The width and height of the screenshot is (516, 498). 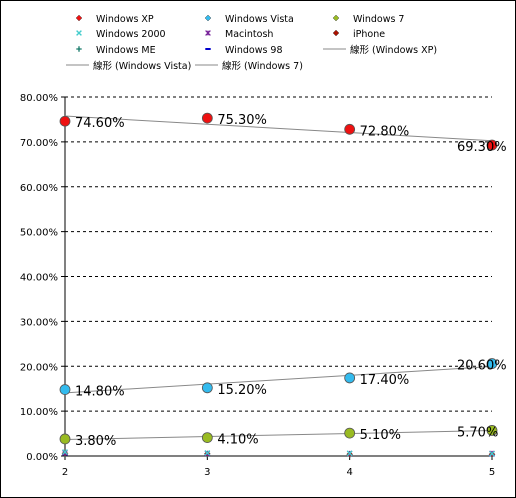 I want to click on y-tick-label: 70.00%, so click(x=39, y=143).